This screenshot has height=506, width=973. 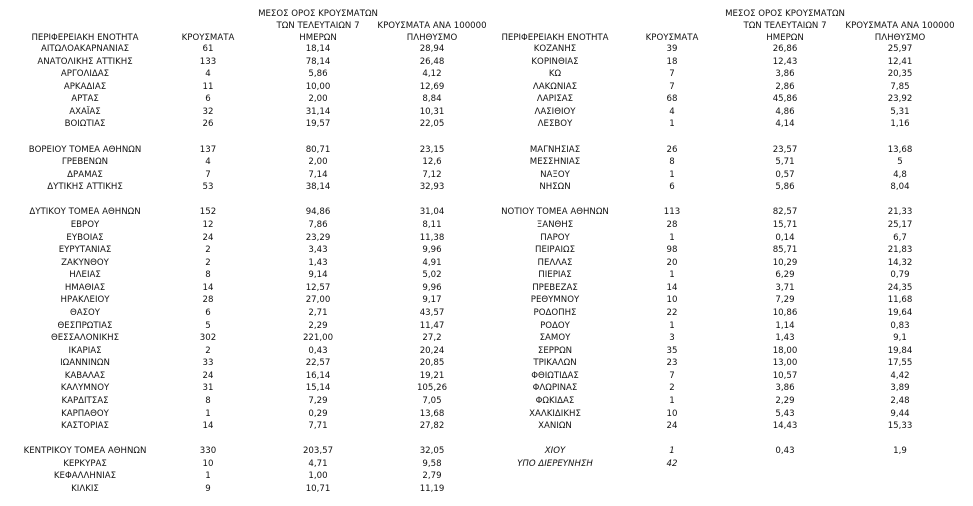 What do you see at coordinates (208, 61) in the screenshot?
I see `cell-value: 133` at bounding box center [208, 61].